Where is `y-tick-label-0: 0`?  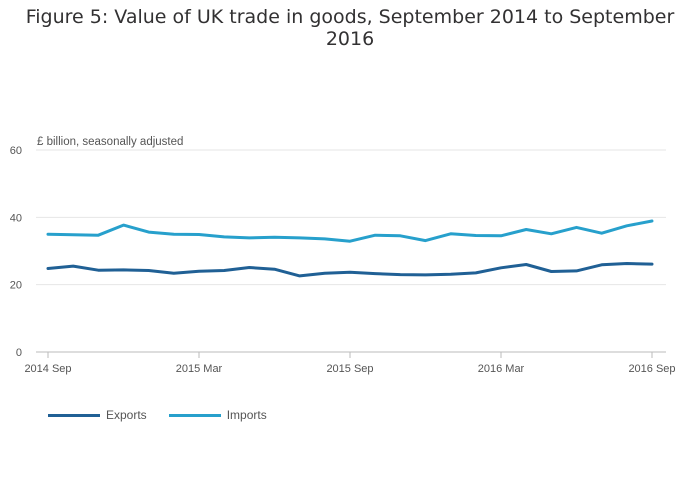
y-tick-label-0: 0 is located at coordinates (19, 353).